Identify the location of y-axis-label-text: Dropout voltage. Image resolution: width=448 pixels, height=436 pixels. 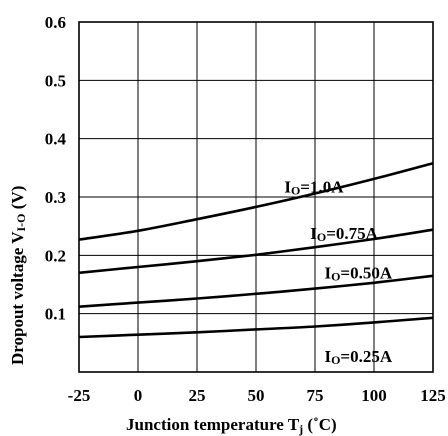
(17, 306).